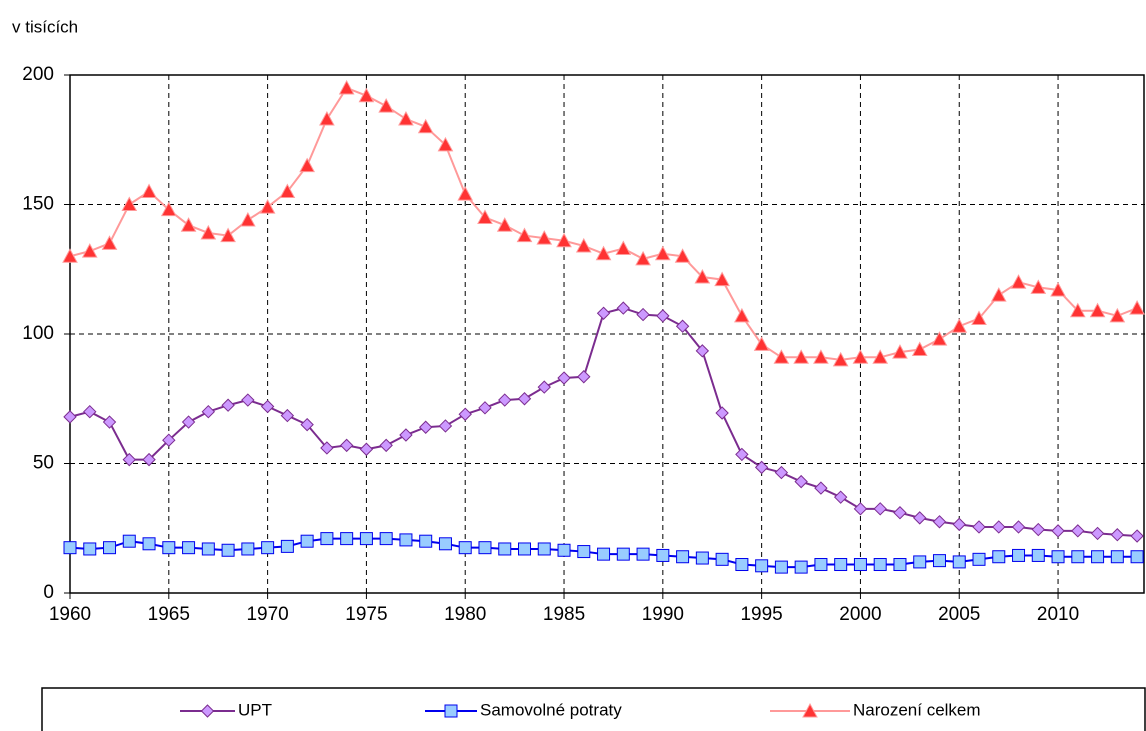 This screenshot has width=1146, height=731. Describe the element at coordinates (761, 614) in the screenshot. I see `x-tick-label: 1995` at that location.